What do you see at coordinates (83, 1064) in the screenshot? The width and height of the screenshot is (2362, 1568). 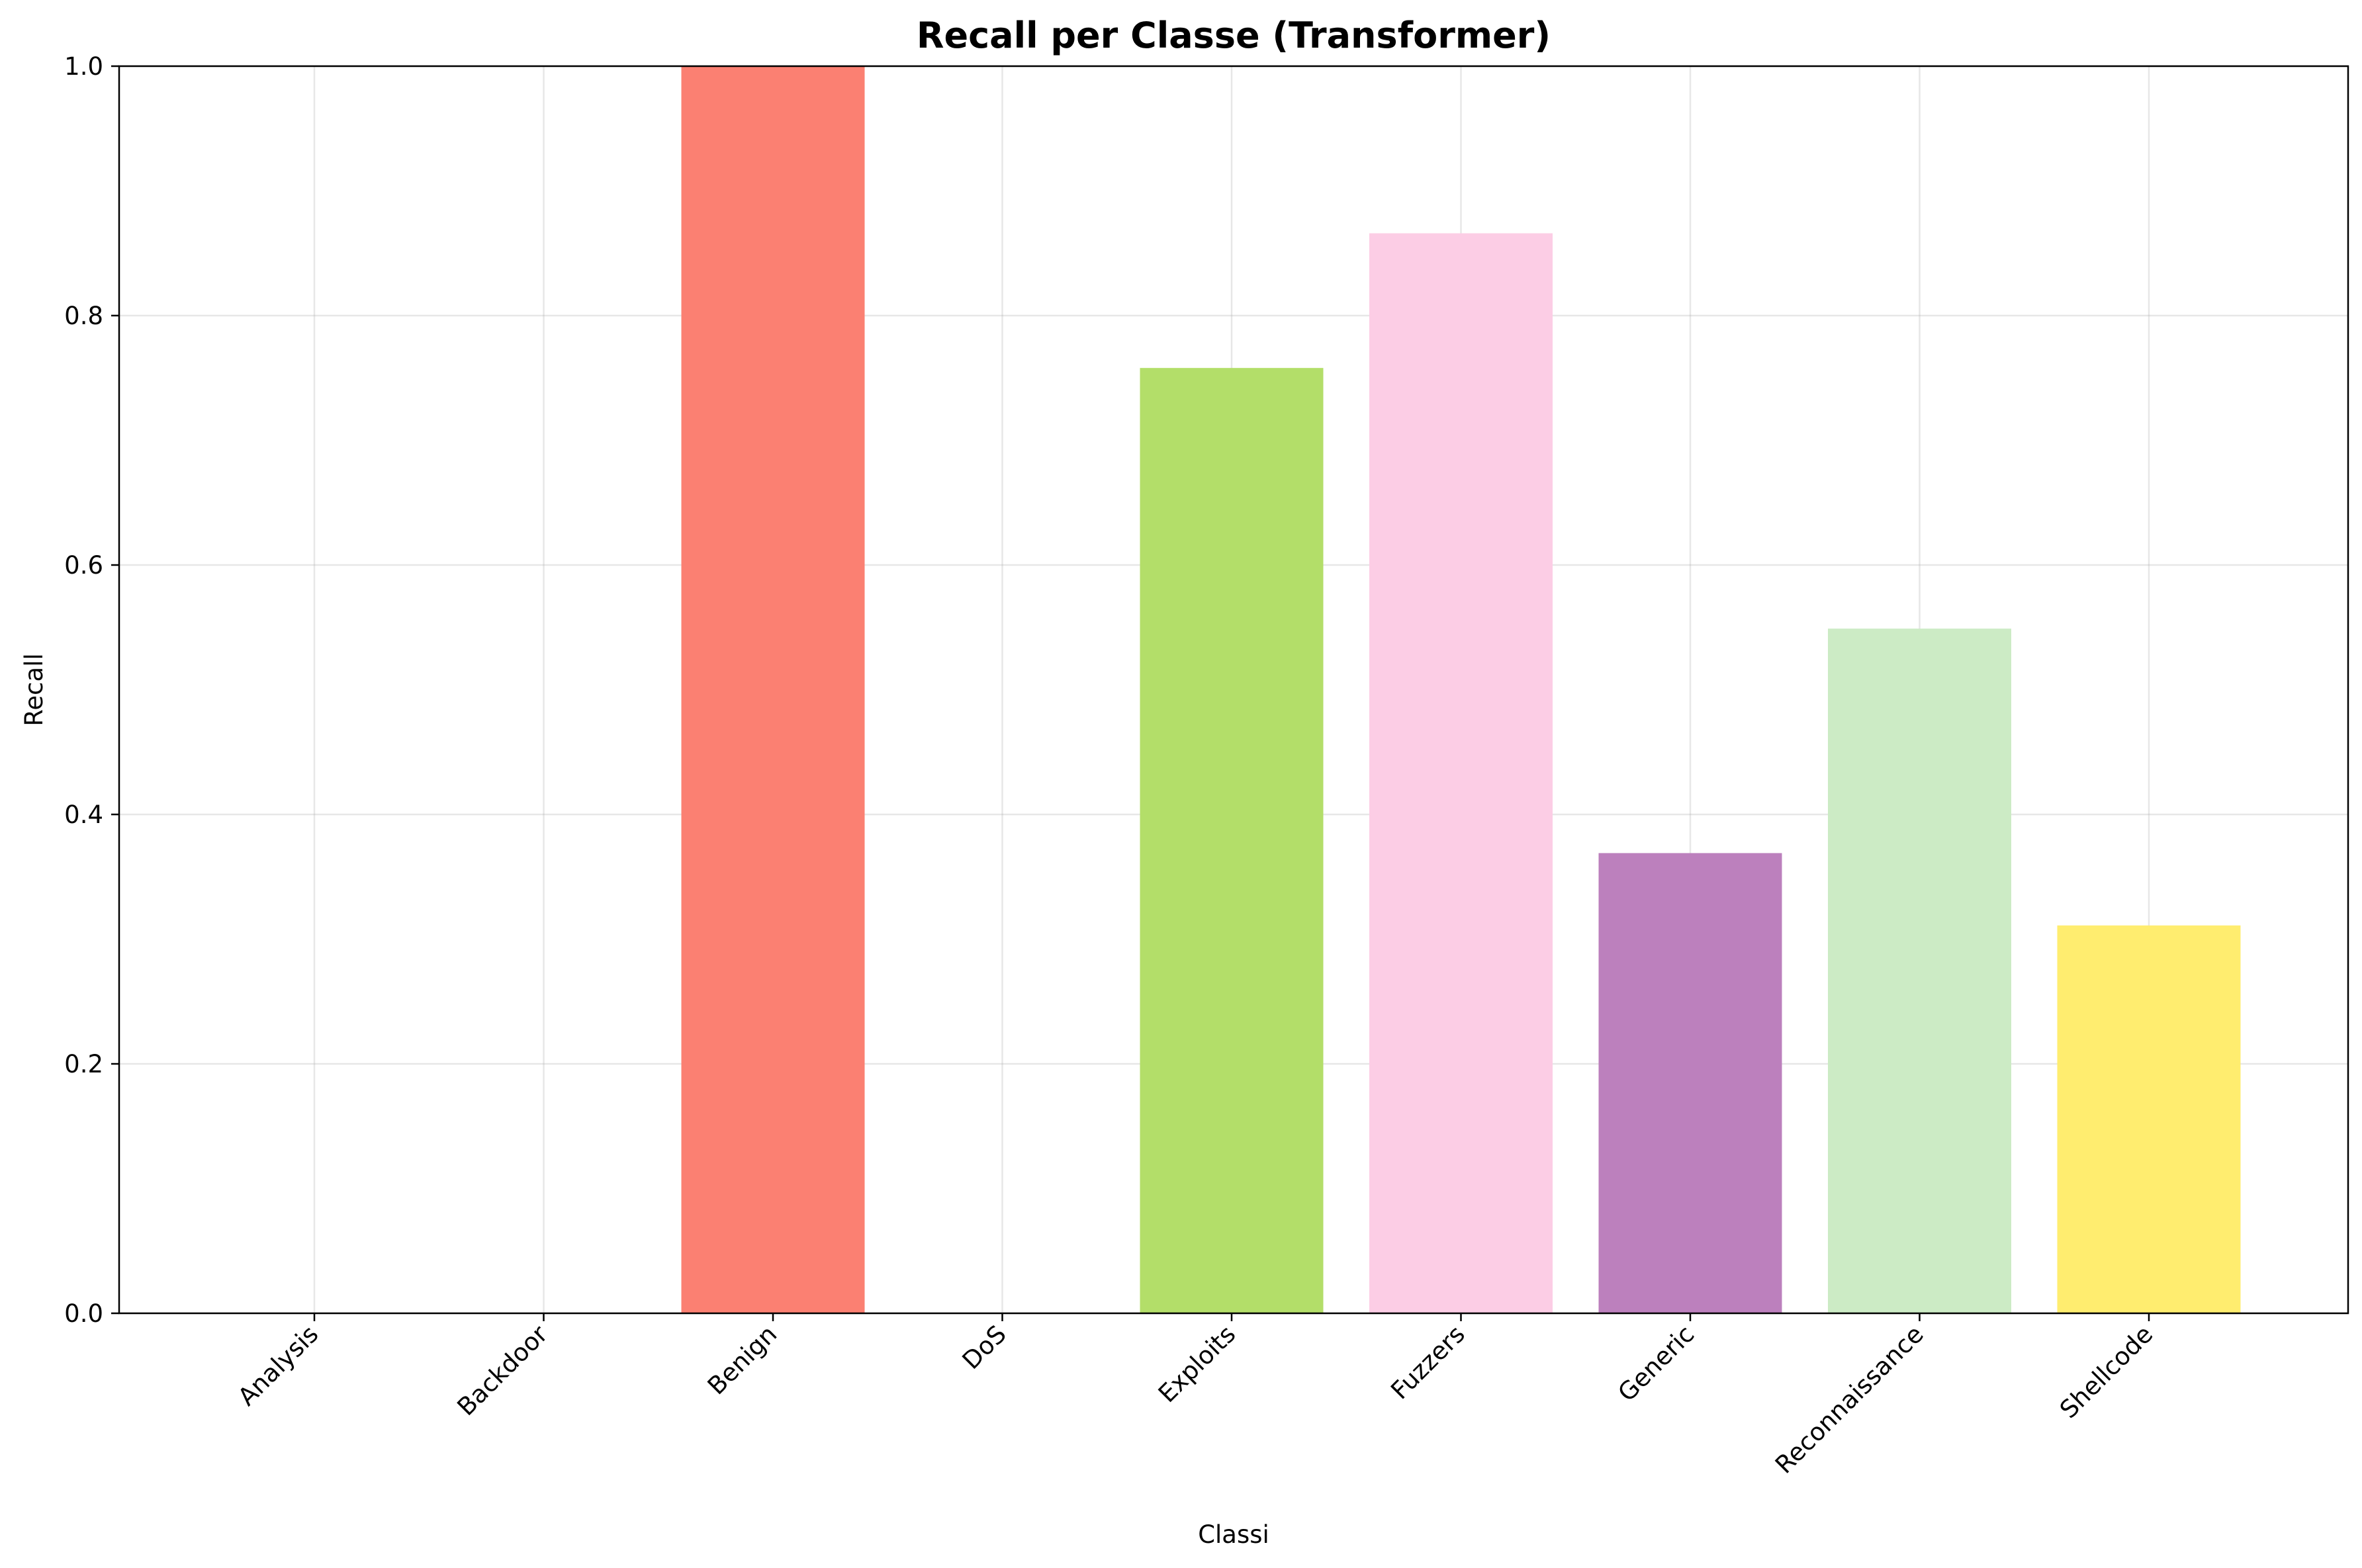 I see `y-tick-label: 0.2` at bounding box center [83, 1064].